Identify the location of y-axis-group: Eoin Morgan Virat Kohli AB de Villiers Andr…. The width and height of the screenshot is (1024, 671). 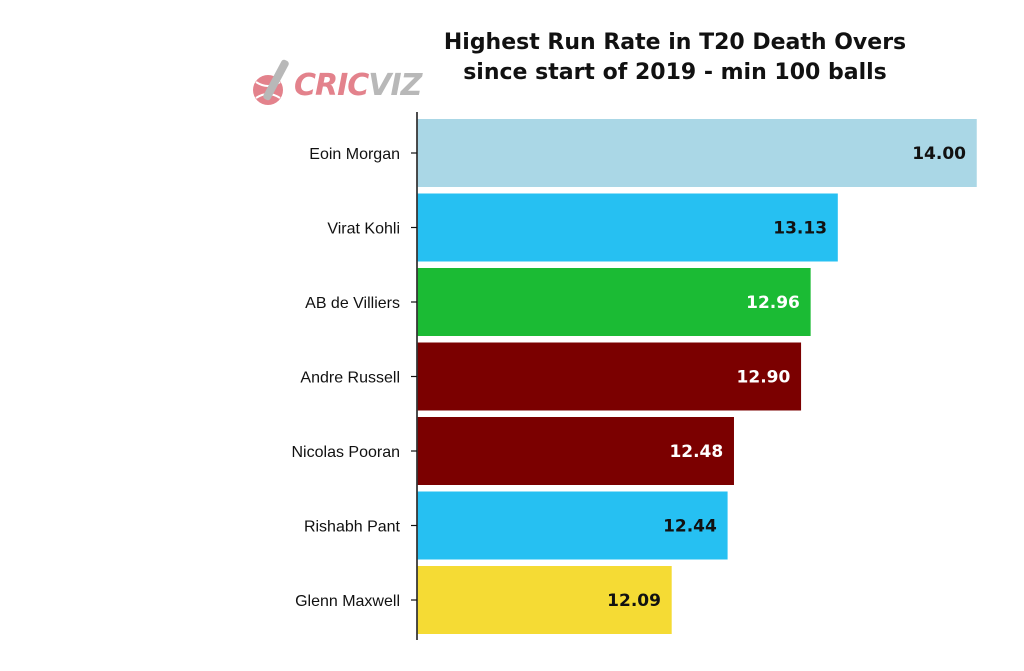
(355, 376).